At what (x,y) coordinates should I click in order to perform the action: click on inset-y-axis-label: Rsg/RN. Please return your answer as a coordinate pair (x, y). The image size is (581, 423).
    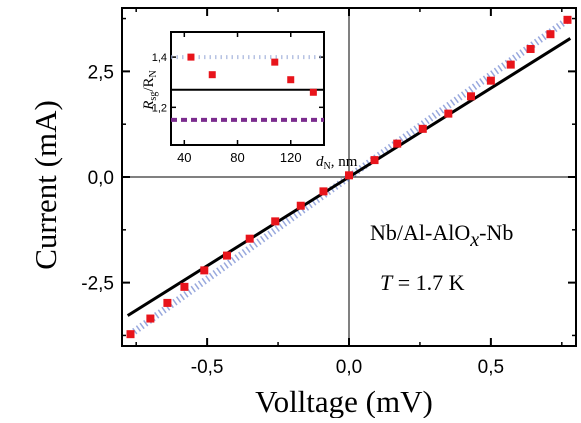
    Looking at the image, I should click on (150, 90).